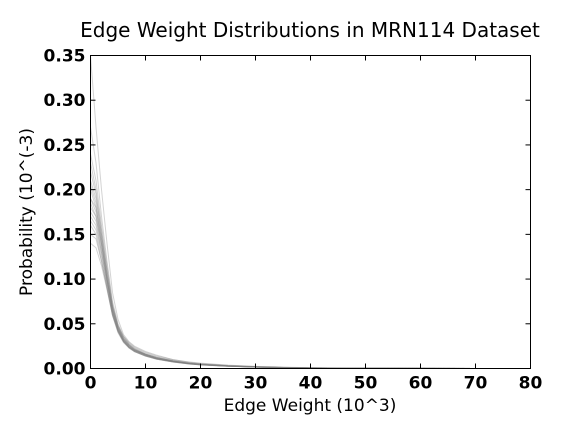 The height and width of the screenshot is (432, 576). What do you see at coordinates (65, 146) in the screenshot?
I see `y-tick-label-0.25: 0.25` at bounding box center [65, 146].